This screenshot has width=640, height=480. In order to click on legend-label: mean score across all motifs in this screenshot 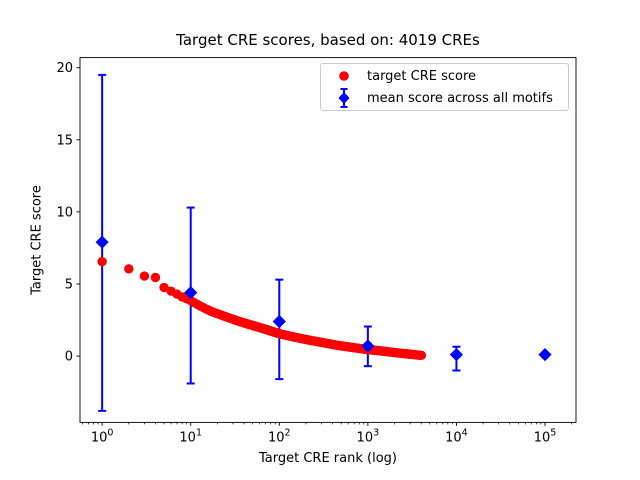, I will do `click(460, 98)`.